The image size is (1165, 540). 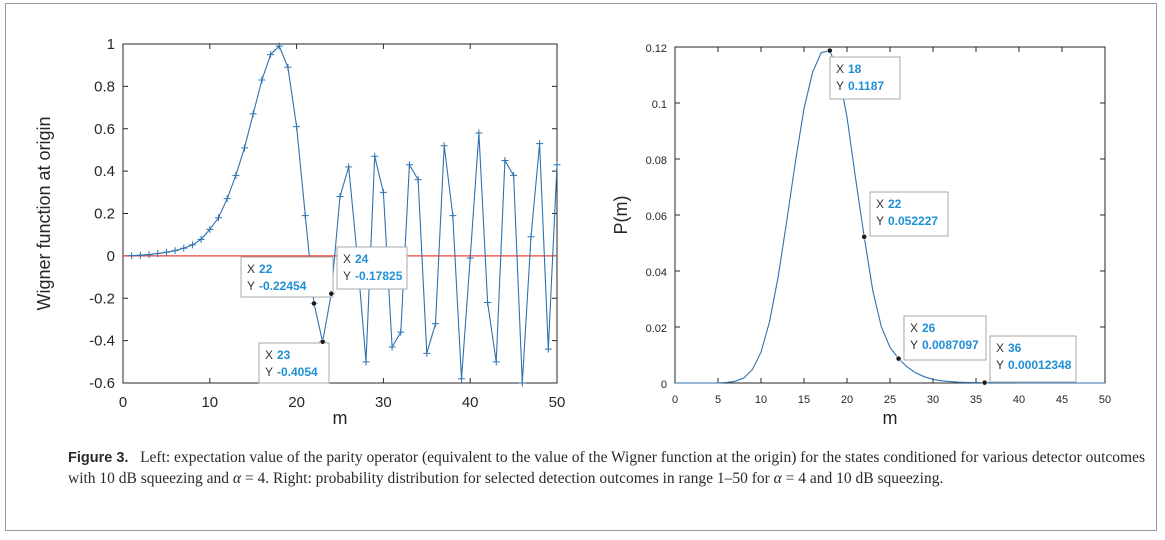 What do you see at coordinates (656, 478) in the screenshot?
I see `caption-line3a: detection outcomes in range 1–50 for` at bounding box center [656, 478].